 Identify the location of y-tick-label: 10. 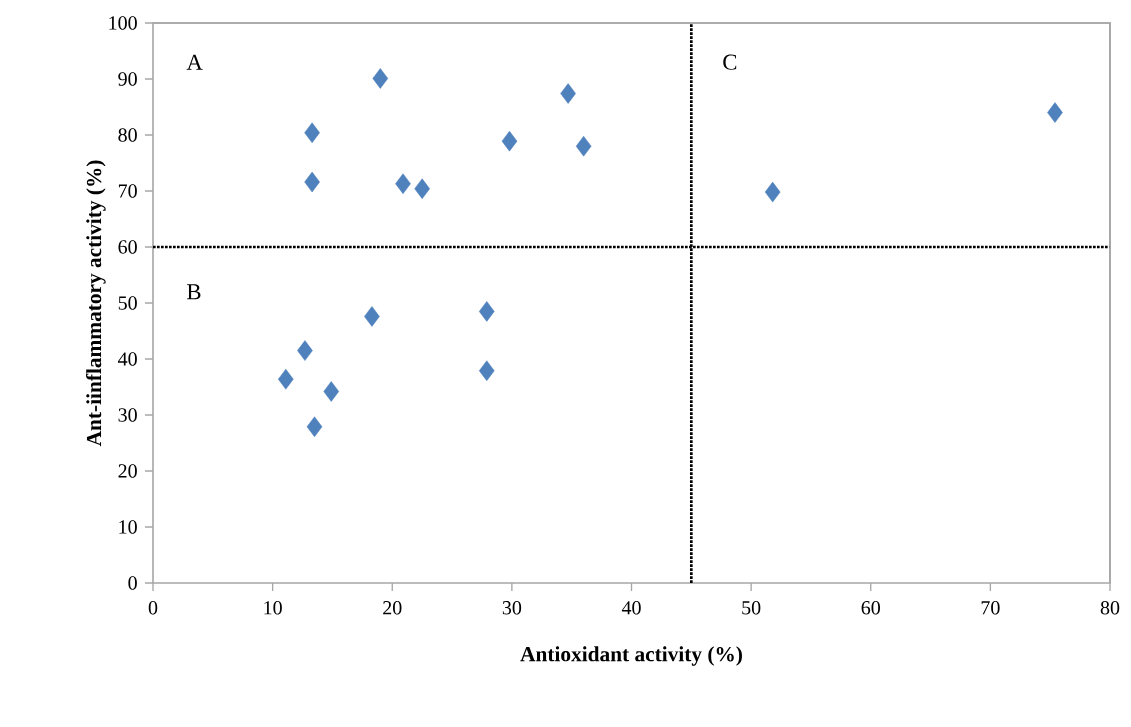
(128, 527).